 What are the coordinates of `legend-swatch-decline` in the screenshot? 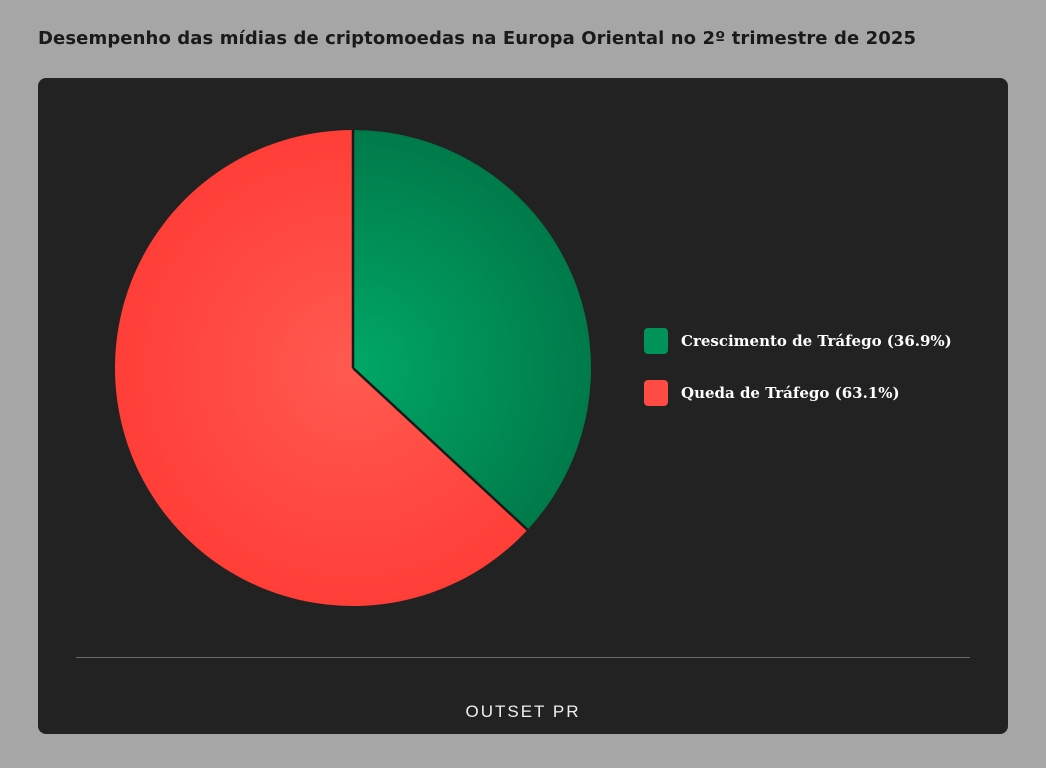 It's located at (656, 393).